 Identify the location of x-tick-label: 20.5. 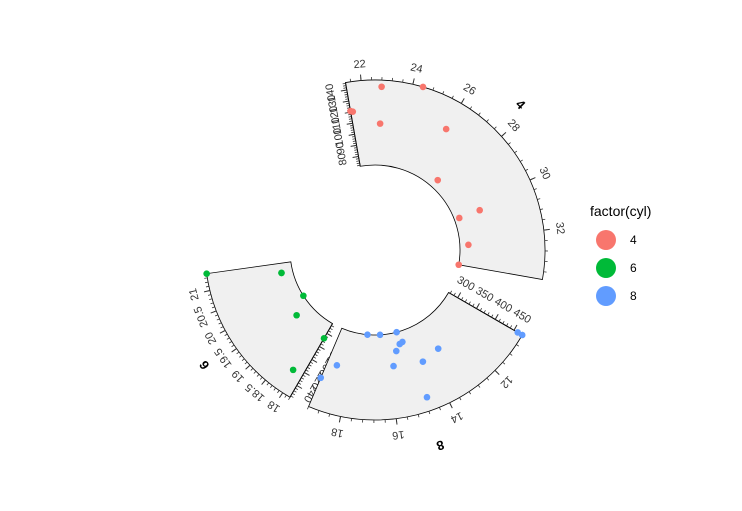
(201, 317).